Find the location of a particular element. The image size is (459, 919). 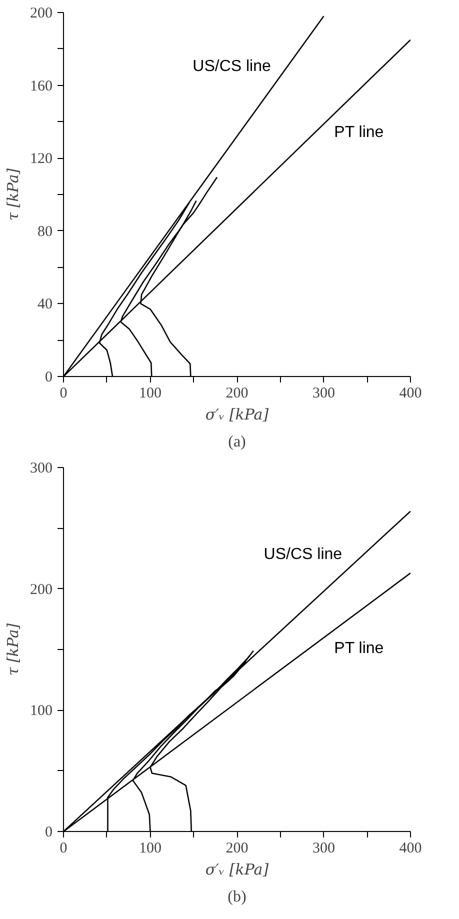

y-tick-label: 100 is located at coordinates (41, 711).